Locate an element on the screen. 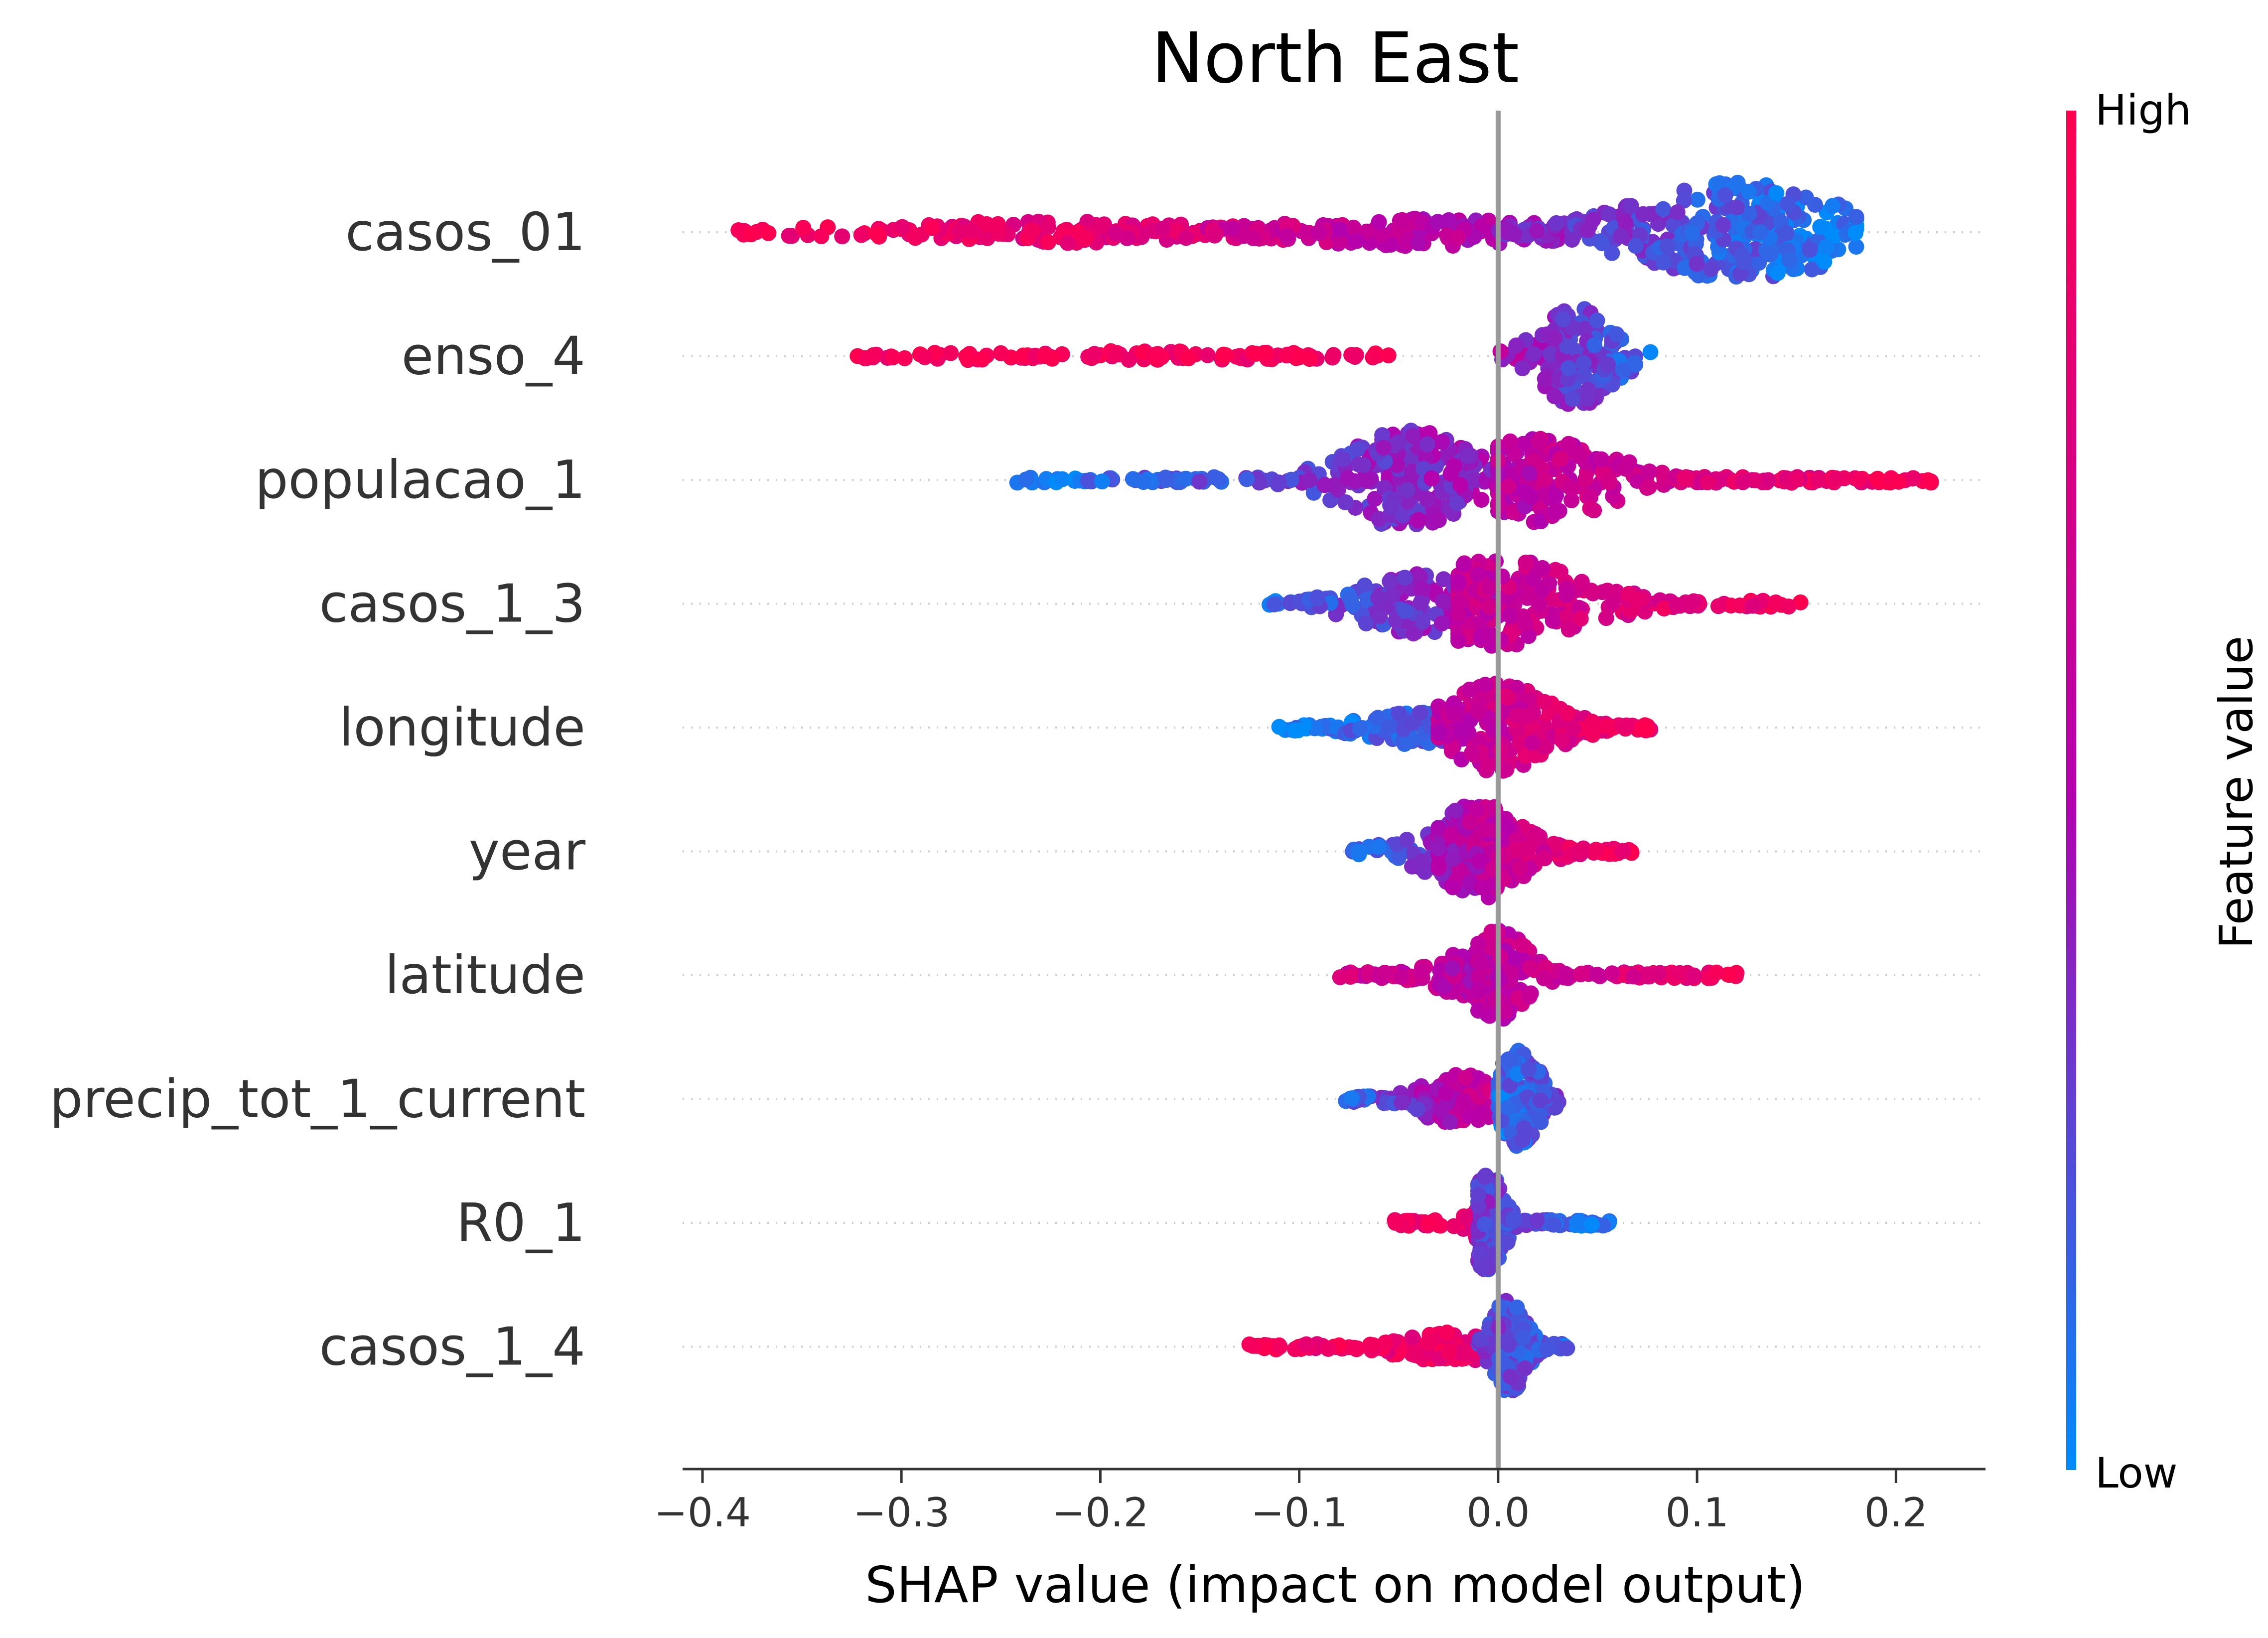 The image size is (2268, 1638). x-tick-label: 0.0 is located at coordinates (1498, 1512).